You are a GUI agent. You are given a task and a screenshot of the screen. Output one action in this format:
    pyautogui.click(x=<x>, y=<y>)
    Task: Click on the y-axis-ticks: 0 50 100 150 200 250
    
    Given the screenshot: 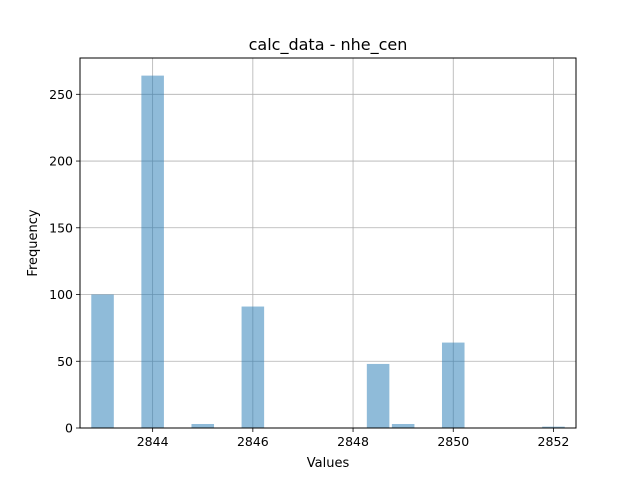 What is the action you would take?
    pyautogui.click(x=64, y=261)
    